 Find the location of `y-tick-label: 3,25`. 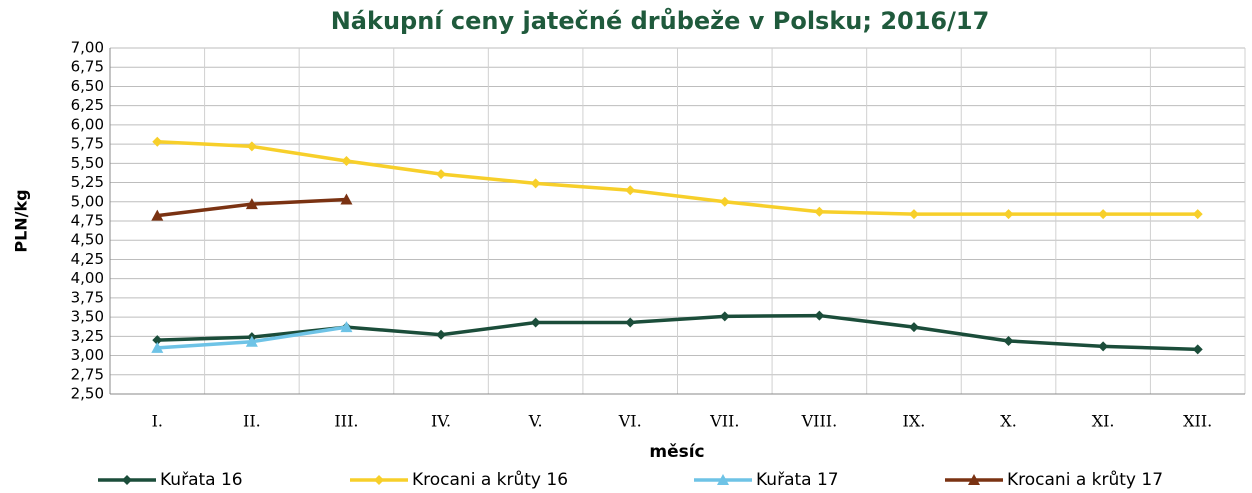

y-tick-label: 3,25 is located at coordinates (87, 336).